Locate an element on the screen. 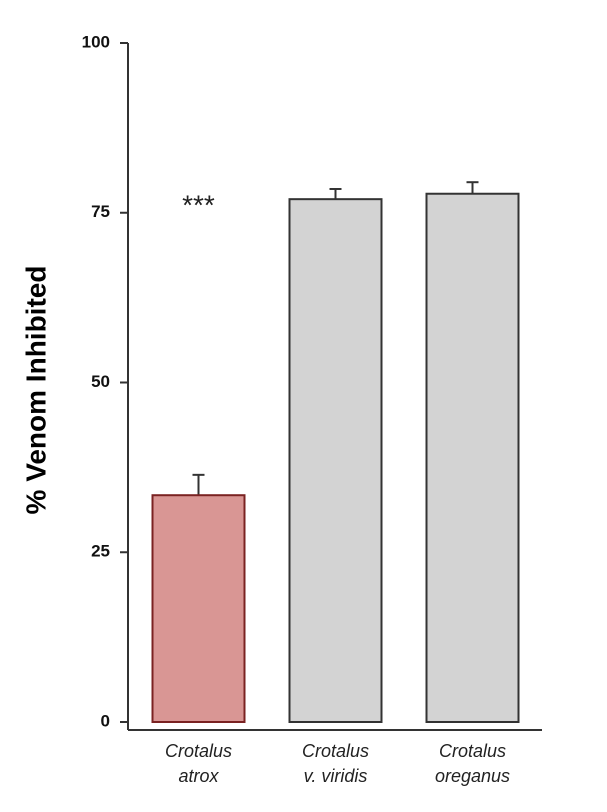  y-axis-label: % Venom Inhibited is located at coordinates (35, 390).